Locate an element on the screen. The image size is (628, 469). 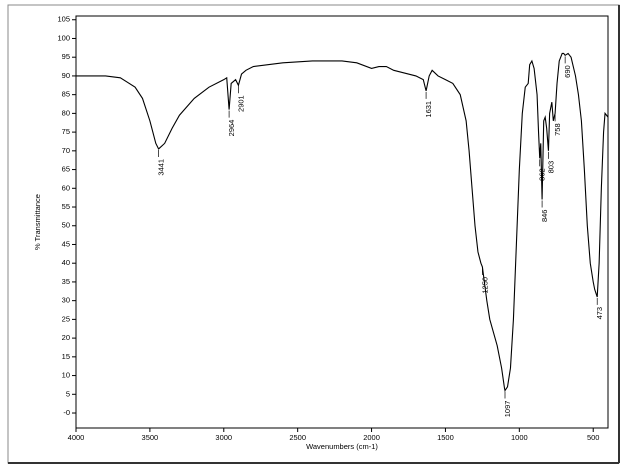
y-tick-label: 20 is located at coordinates (66, 337).